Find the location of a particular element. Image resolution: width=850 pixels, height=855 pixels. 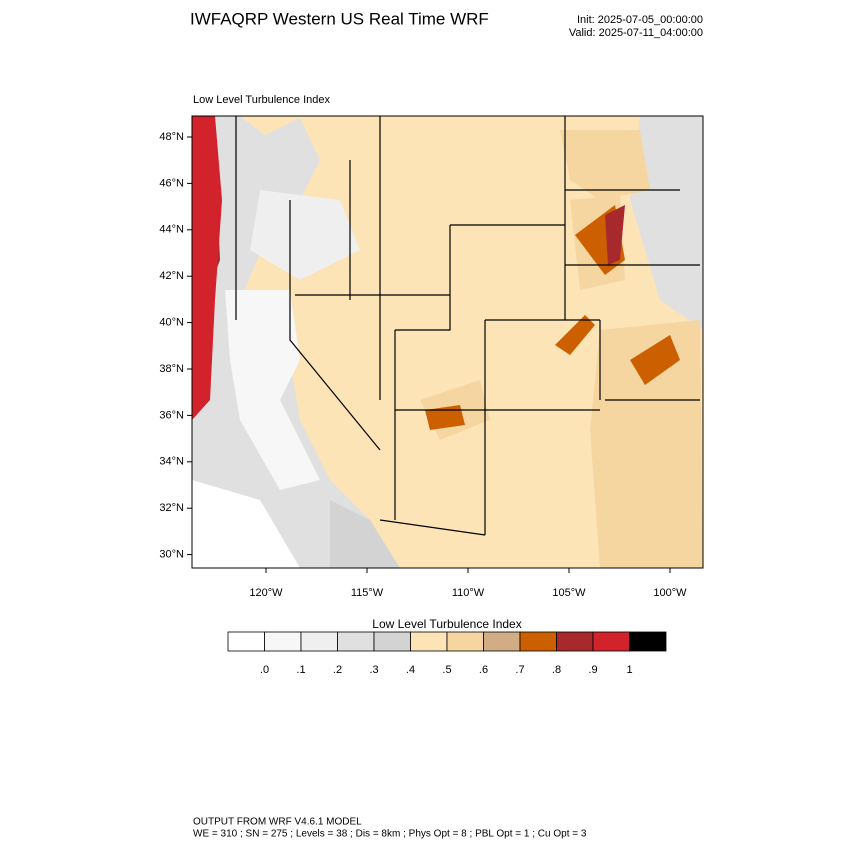

colorbar-label: .0 is located at coordinates (264, 670).